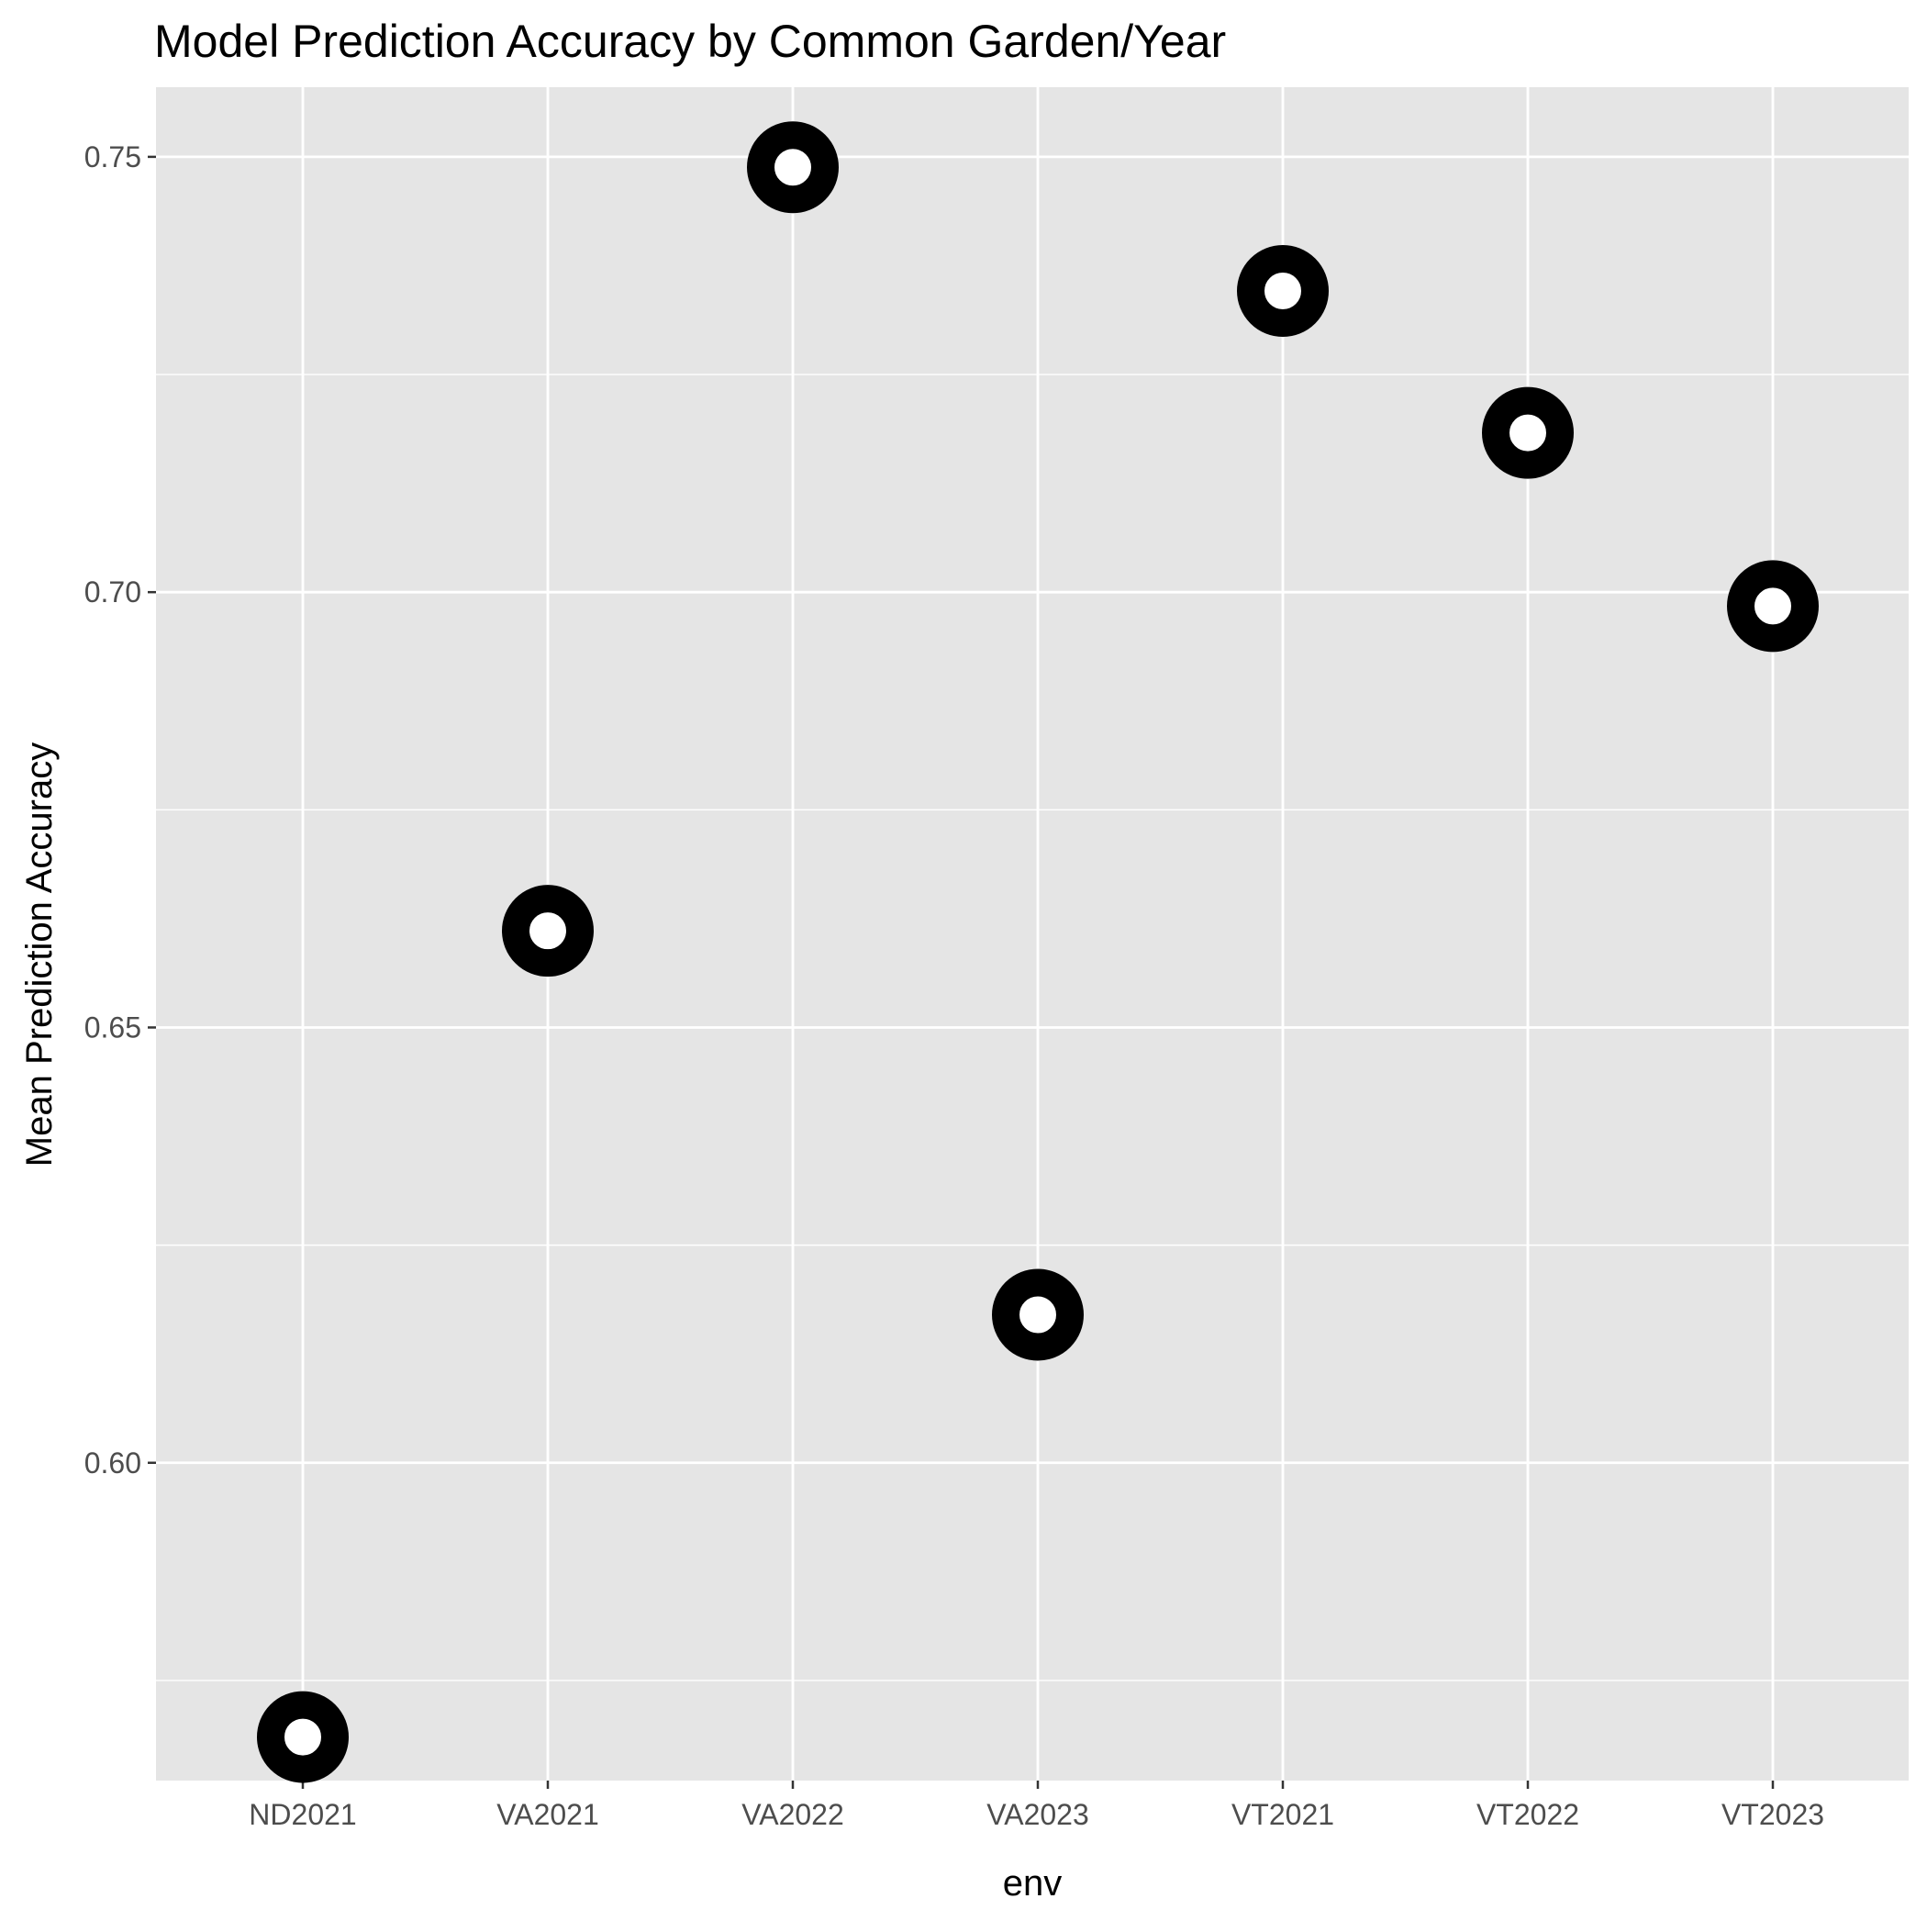 The width and height of the screenshot is (1927, 1932). I want to click on x-tick-label: VT2023, so click(1772, 1814).